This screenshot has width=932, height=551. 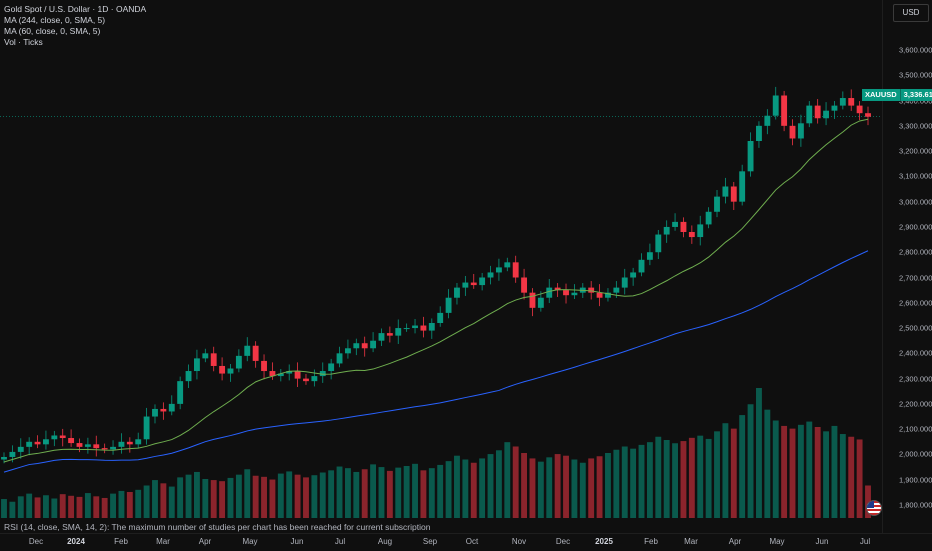 I want to click on symbol-title: Gold Spot / U.S. Dollar · 1D · OANDA, so click(x=75, y=9).